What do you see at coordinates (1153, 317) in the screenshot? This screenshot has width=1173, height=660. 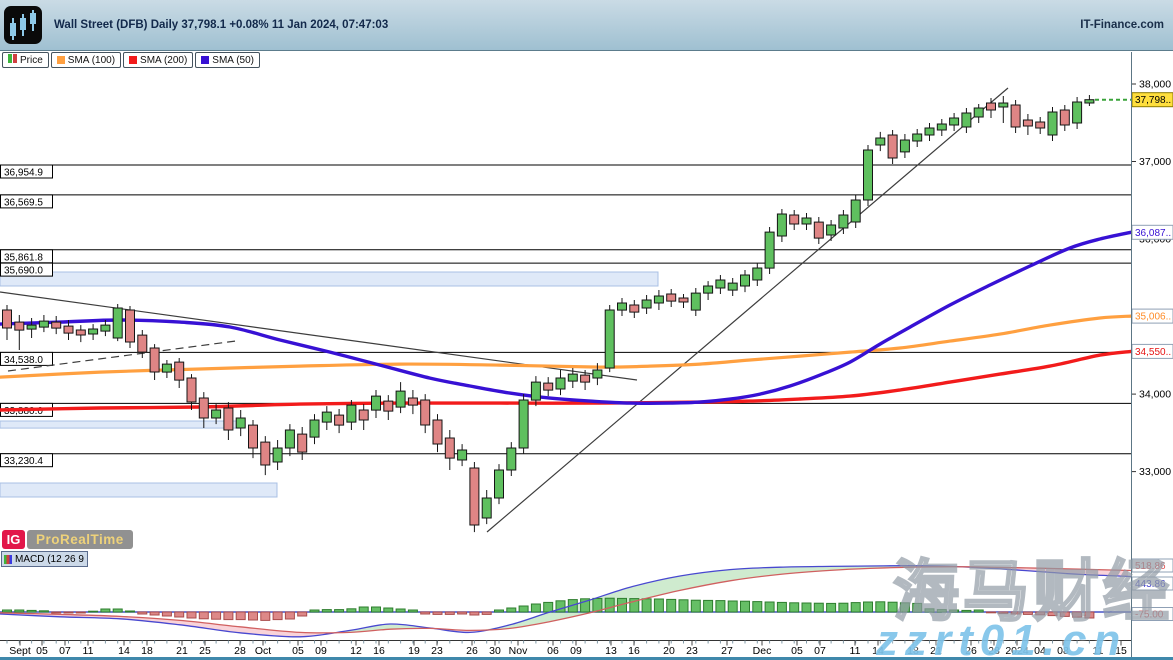 I see `boxed-price-label: 35,006..` at bounding box center [1153, 317].